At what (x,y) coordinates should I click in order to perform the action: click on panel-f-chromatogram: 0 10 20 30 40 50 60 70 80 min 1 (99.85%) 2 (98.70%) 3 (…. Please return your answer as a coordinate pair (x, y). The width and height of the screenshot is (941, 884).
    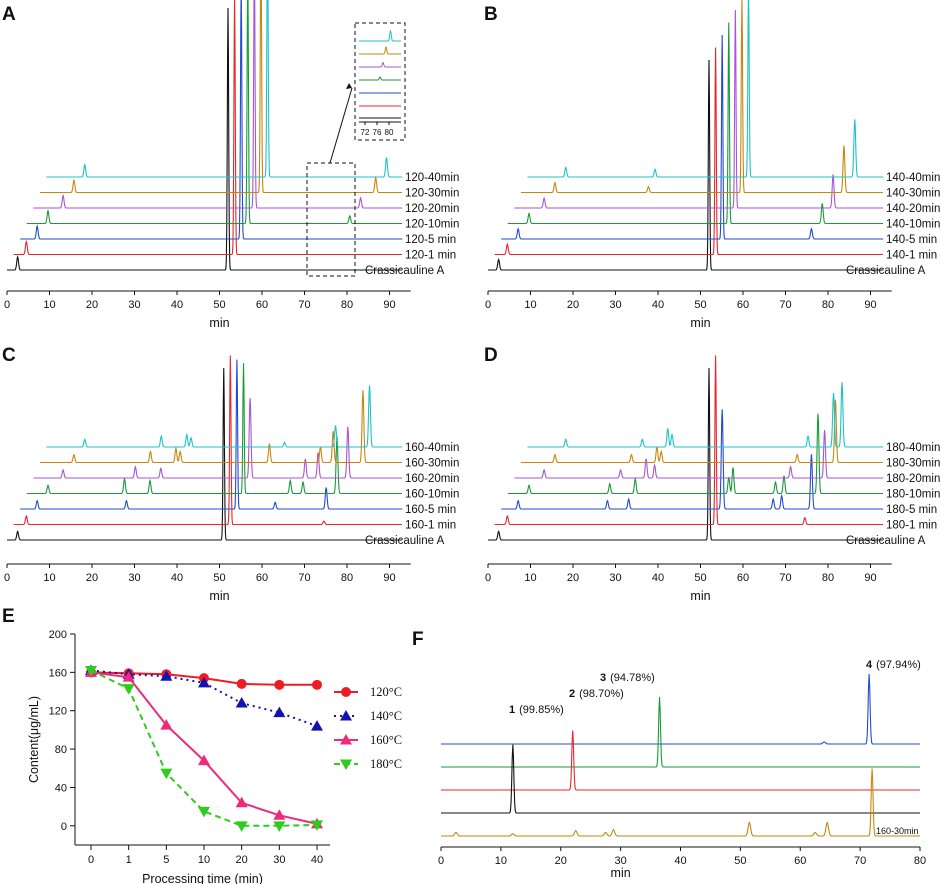
    Looking at the image, I should click on (682, 769).